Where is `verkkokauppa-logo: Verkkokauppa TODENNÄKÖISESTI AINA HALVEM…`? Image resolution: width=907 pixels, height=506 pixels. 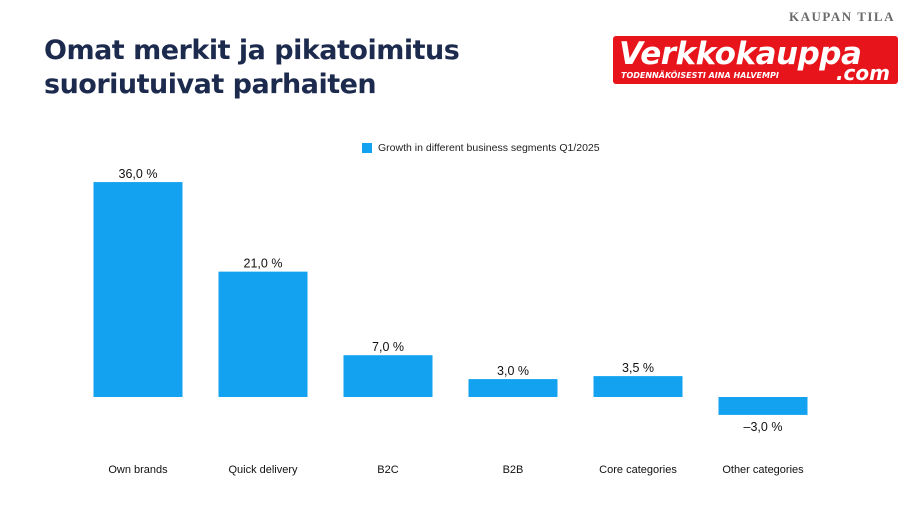
verkkokauppa-logo: Verkkokauppa TODENNÄKÖISESTI AINA HALVEM… is located at coordinates (755, 60).